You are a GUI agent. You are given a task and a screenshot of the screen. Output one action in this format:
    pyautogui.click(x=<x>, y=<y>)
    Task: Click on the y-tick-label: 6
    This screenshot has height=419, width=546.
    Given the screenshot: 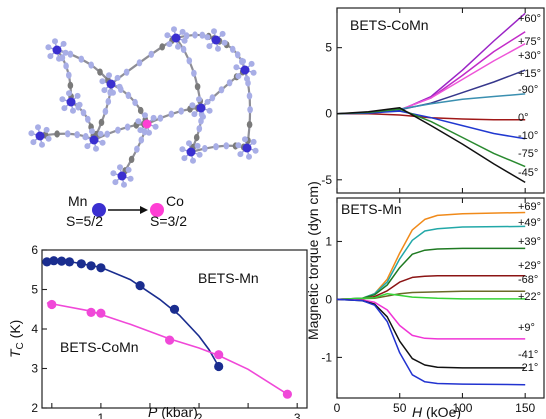 What is the action you would take?
    pyautogui.click(x=34, y=250)
    